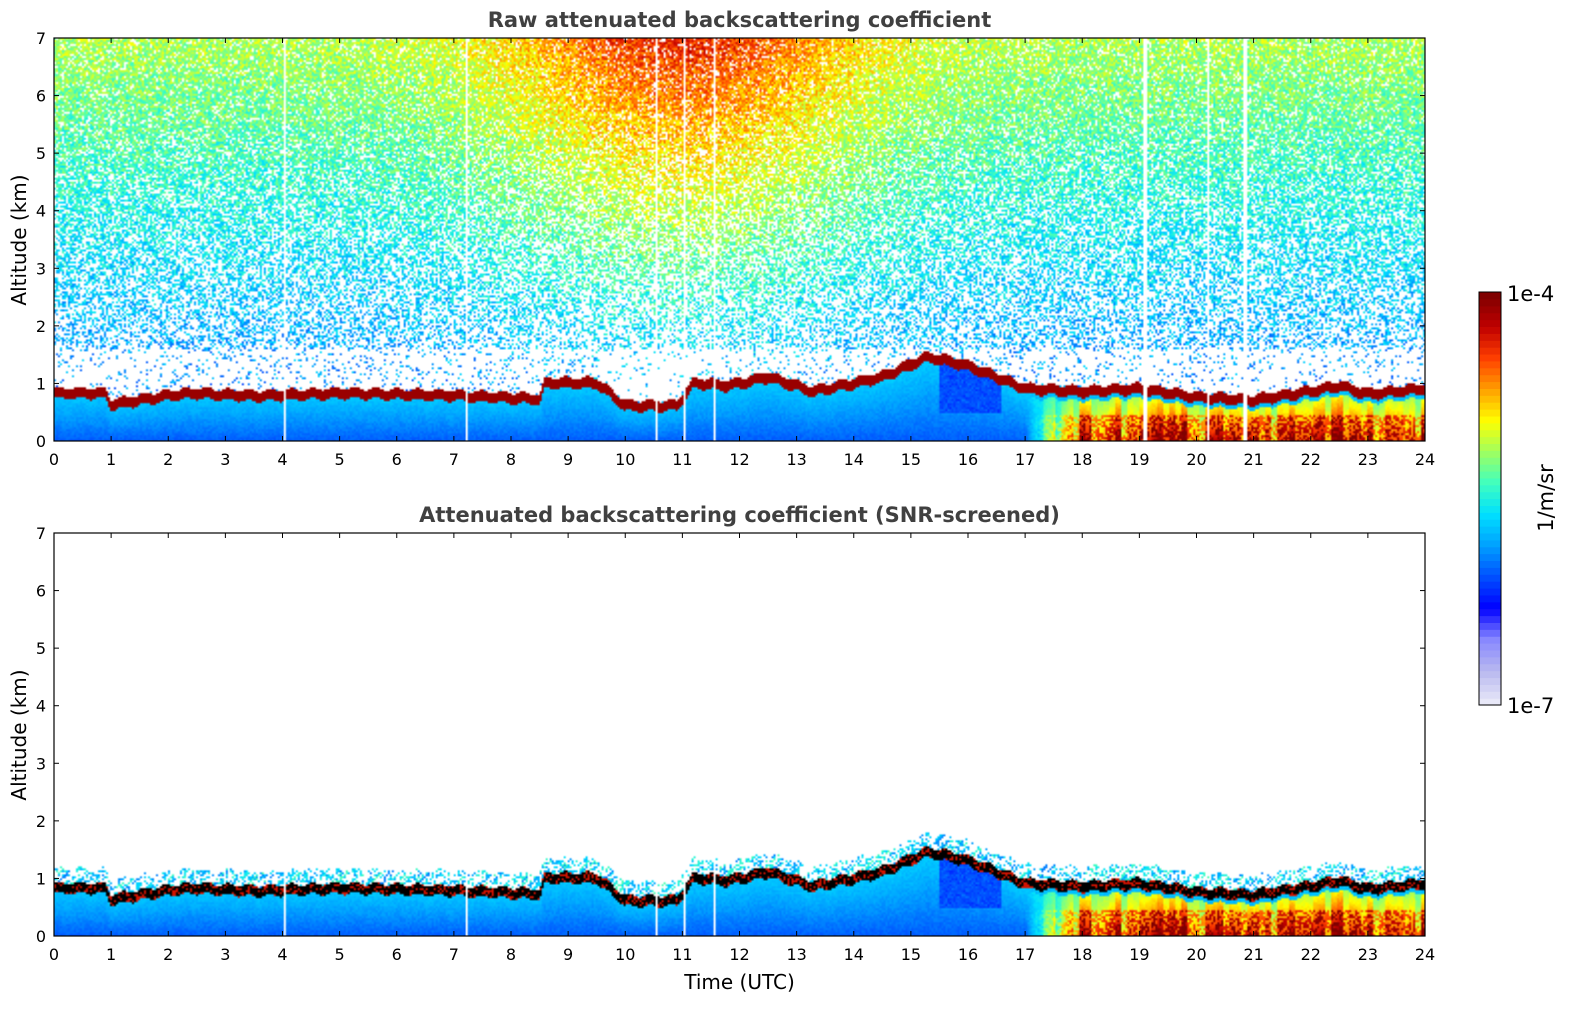 The image size is (1595, 1020). I want to click on x-tick-label: 18, so click(1082, 459).